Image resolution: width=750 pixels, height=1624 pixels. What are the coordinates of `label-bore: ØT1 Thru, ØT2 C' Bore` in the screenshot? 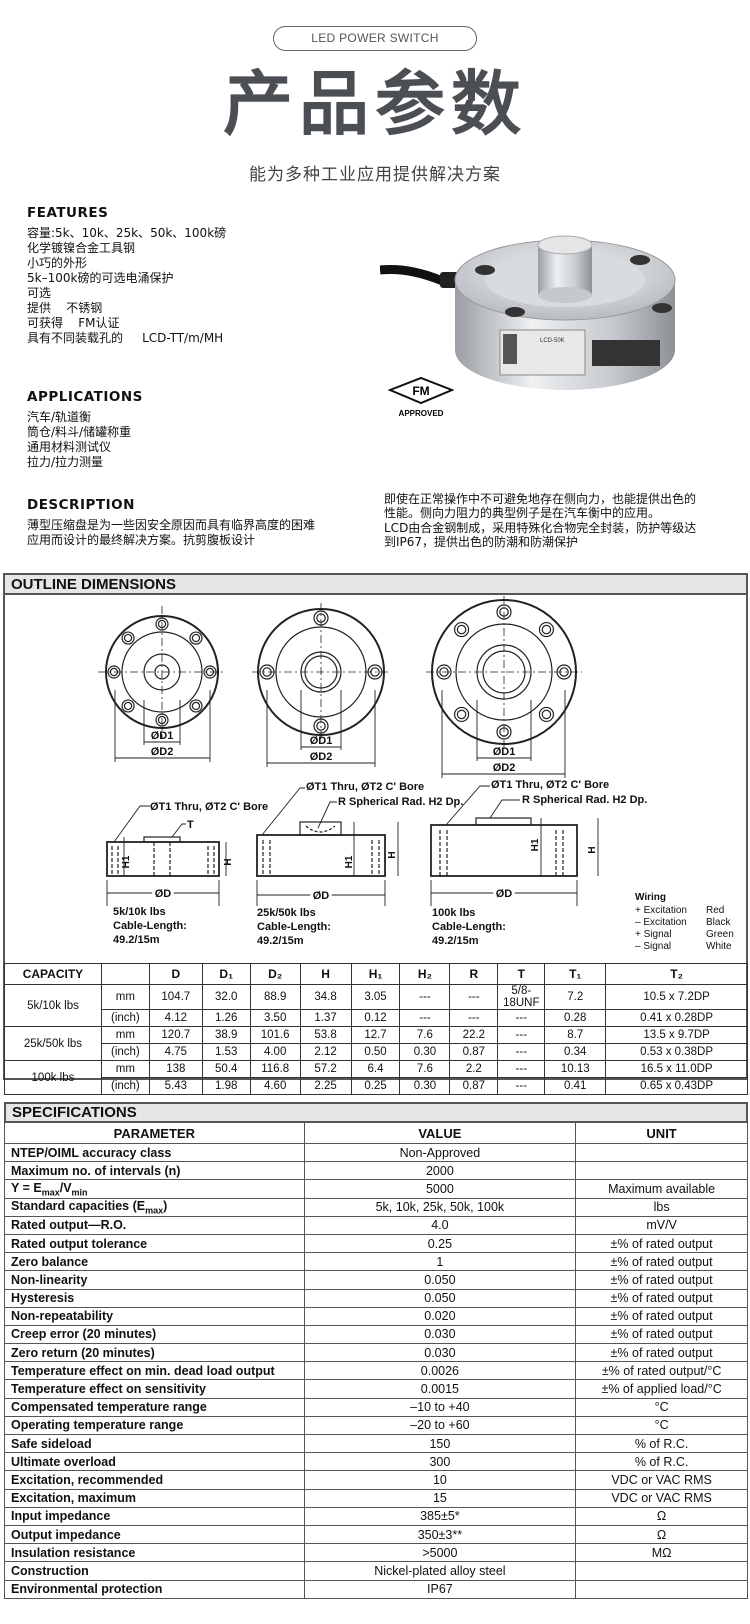 It's located at (209, 807).